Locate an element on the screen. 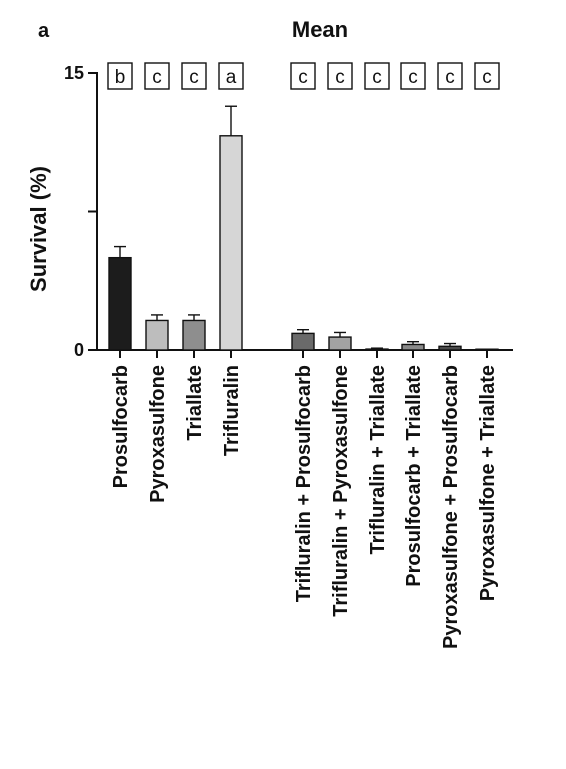  y-axis-label: Survival (%) is located at coordinates (38, 229).